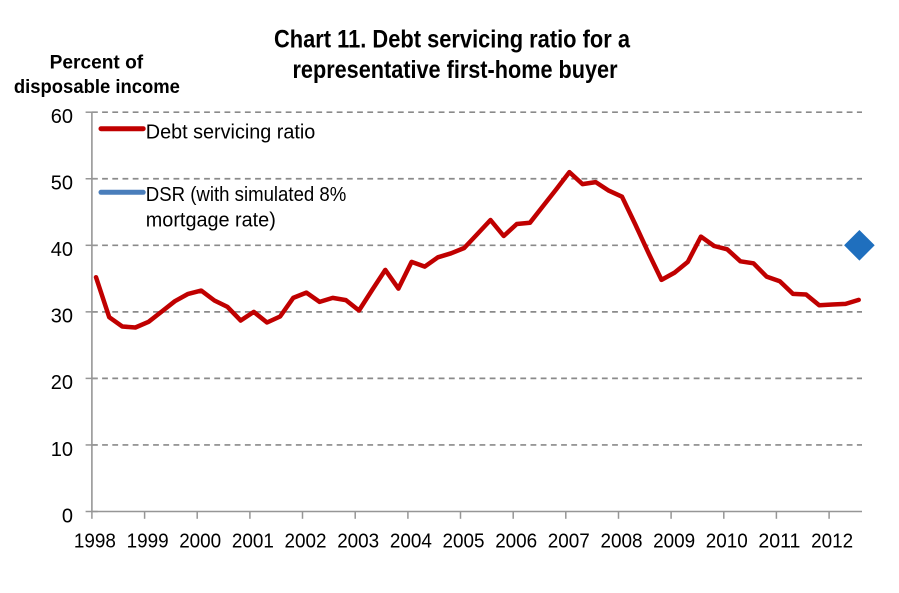 This screenshot has height=593, width=899. What do you see at coordinates (411, 541) in the screenshot?
I see `svg-text: 2004` at bounding box center [411, 541].